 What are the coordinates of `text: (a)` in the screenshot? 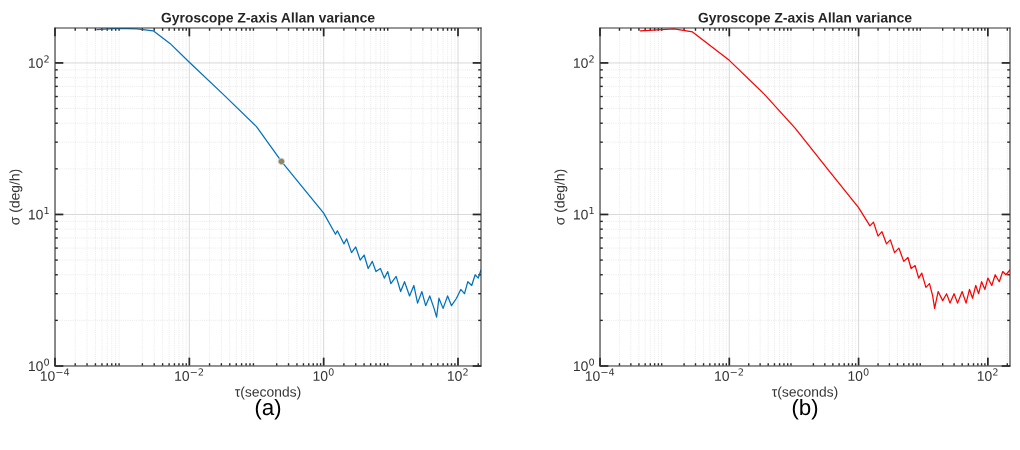 It's located at (268, 409).